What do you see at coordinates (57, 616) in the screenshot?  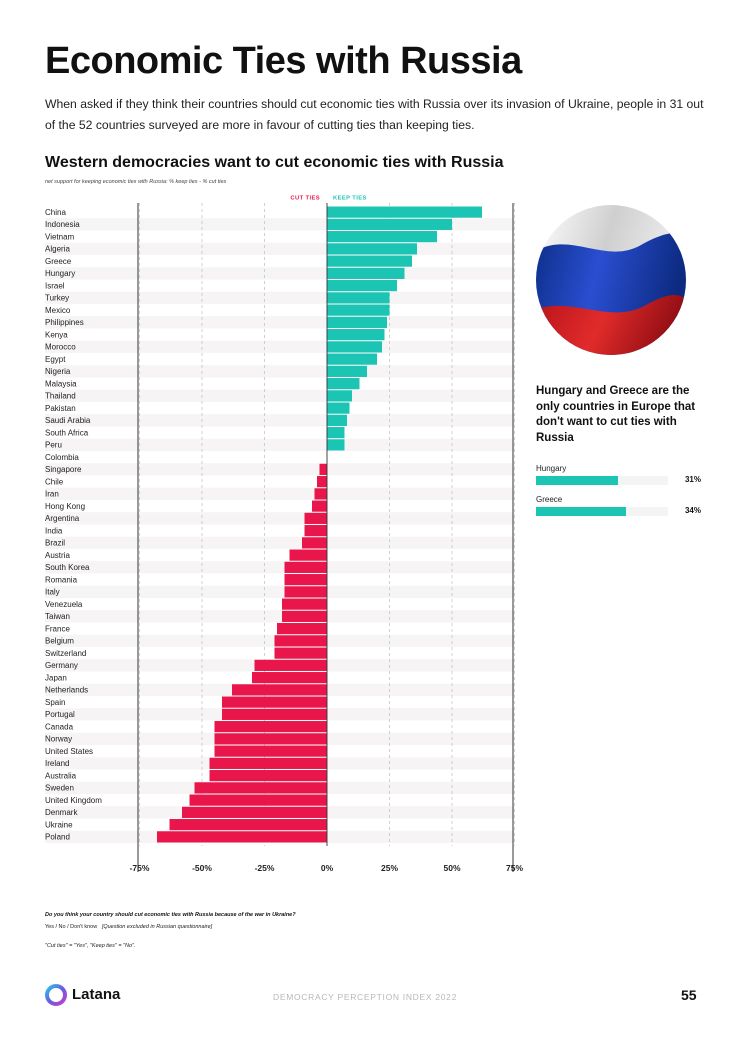 I see `country-label: Taiwan` at bounding box center [57, 616].